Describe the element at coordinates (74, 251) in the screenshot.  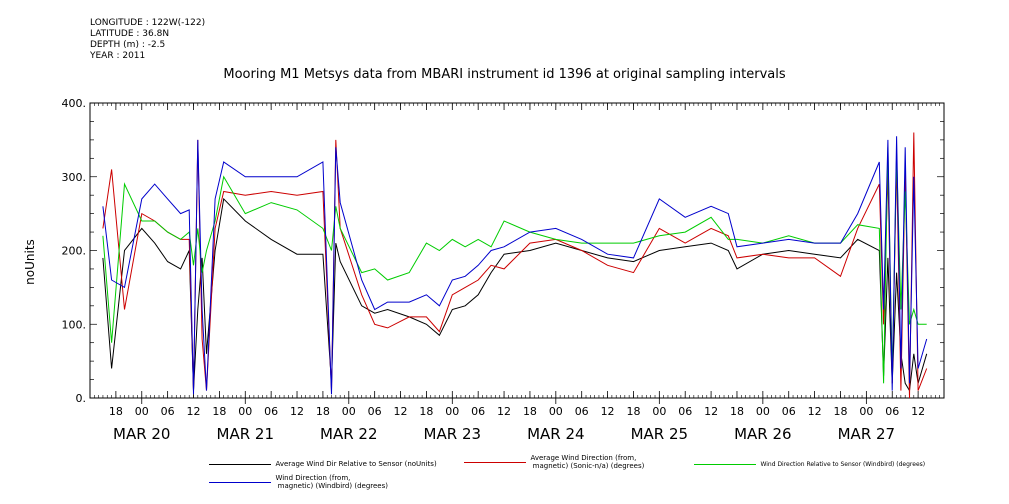
I see `y-tick-label: 200.` at that location.